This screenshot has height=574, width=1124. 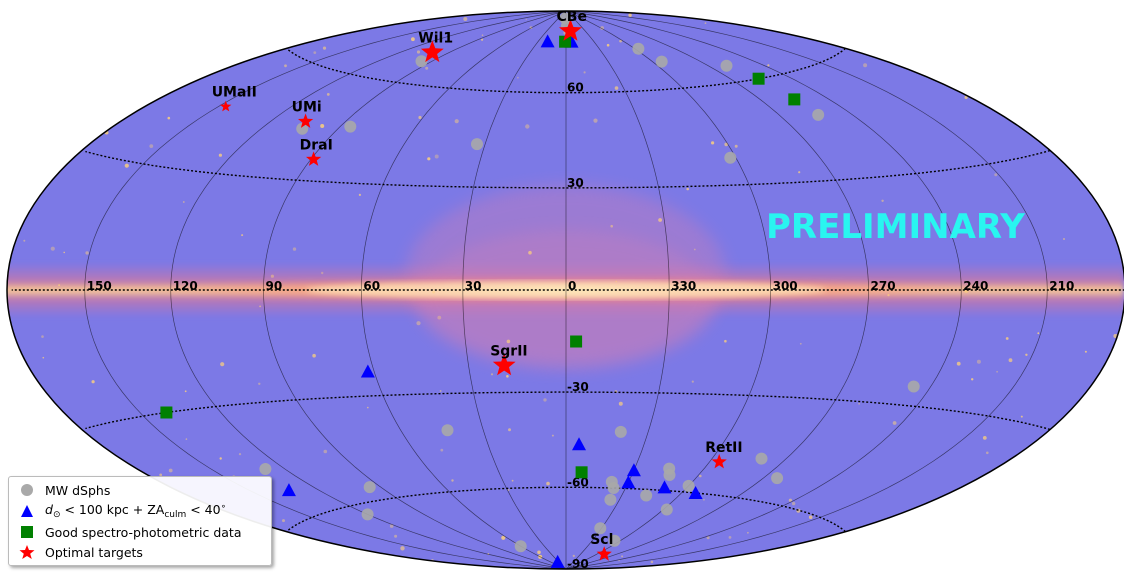 What do you see at coordinates (566, 70) in the screenshot?
I see `parallel-line` at bounding box center [566, 70].